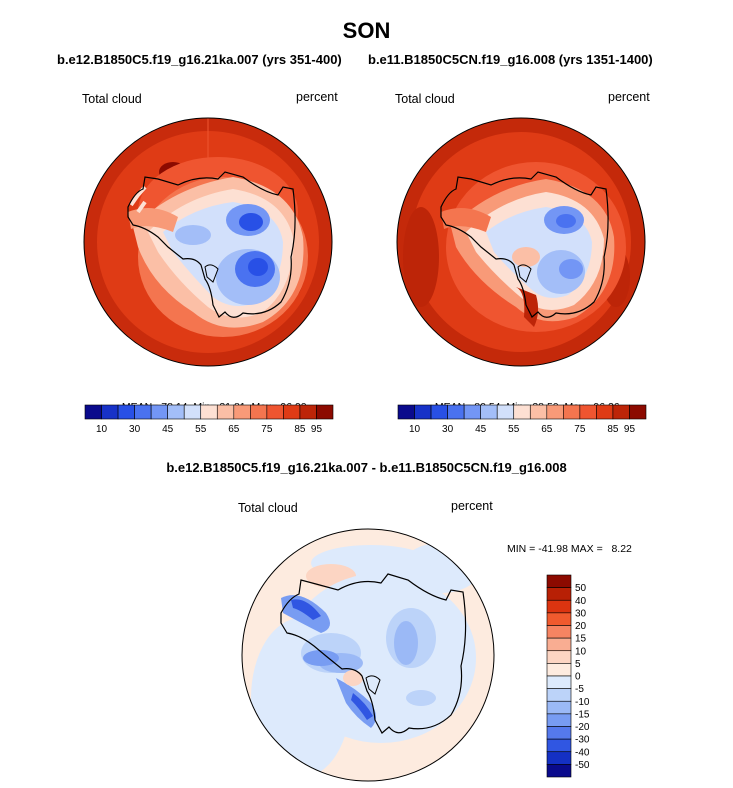  Describe the element at coordinates (582, 740) in the screenshot. I see `diff-colorbar-tick-label: -30` at that location.